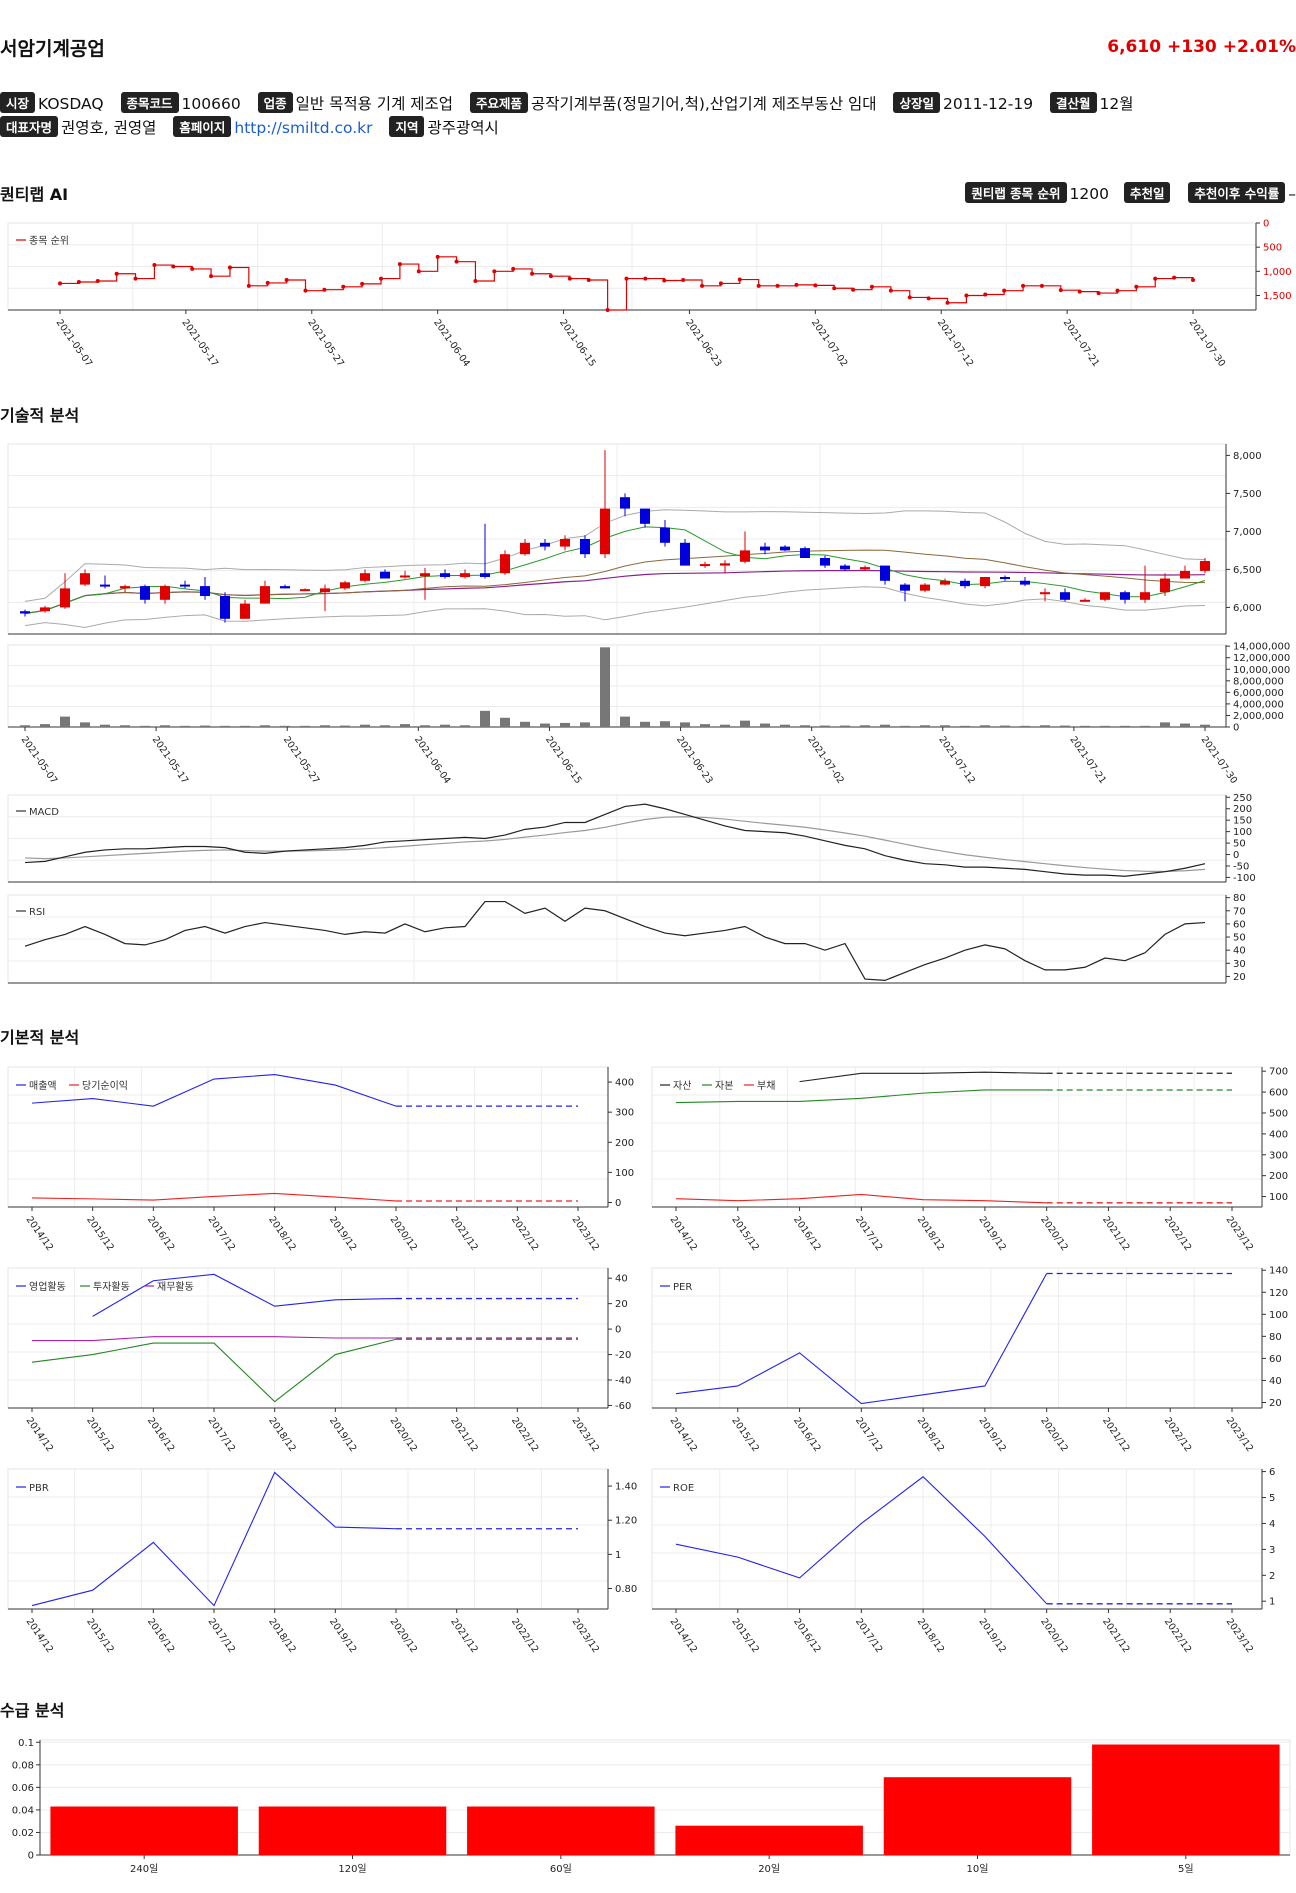 This screenshot has width=1296, height=1893. What do you see at coordinates (1016, 192) in the screenshot?
I see `rank-tag: 퀀티랩 종목 순위` at bounding box center [1016, 192].